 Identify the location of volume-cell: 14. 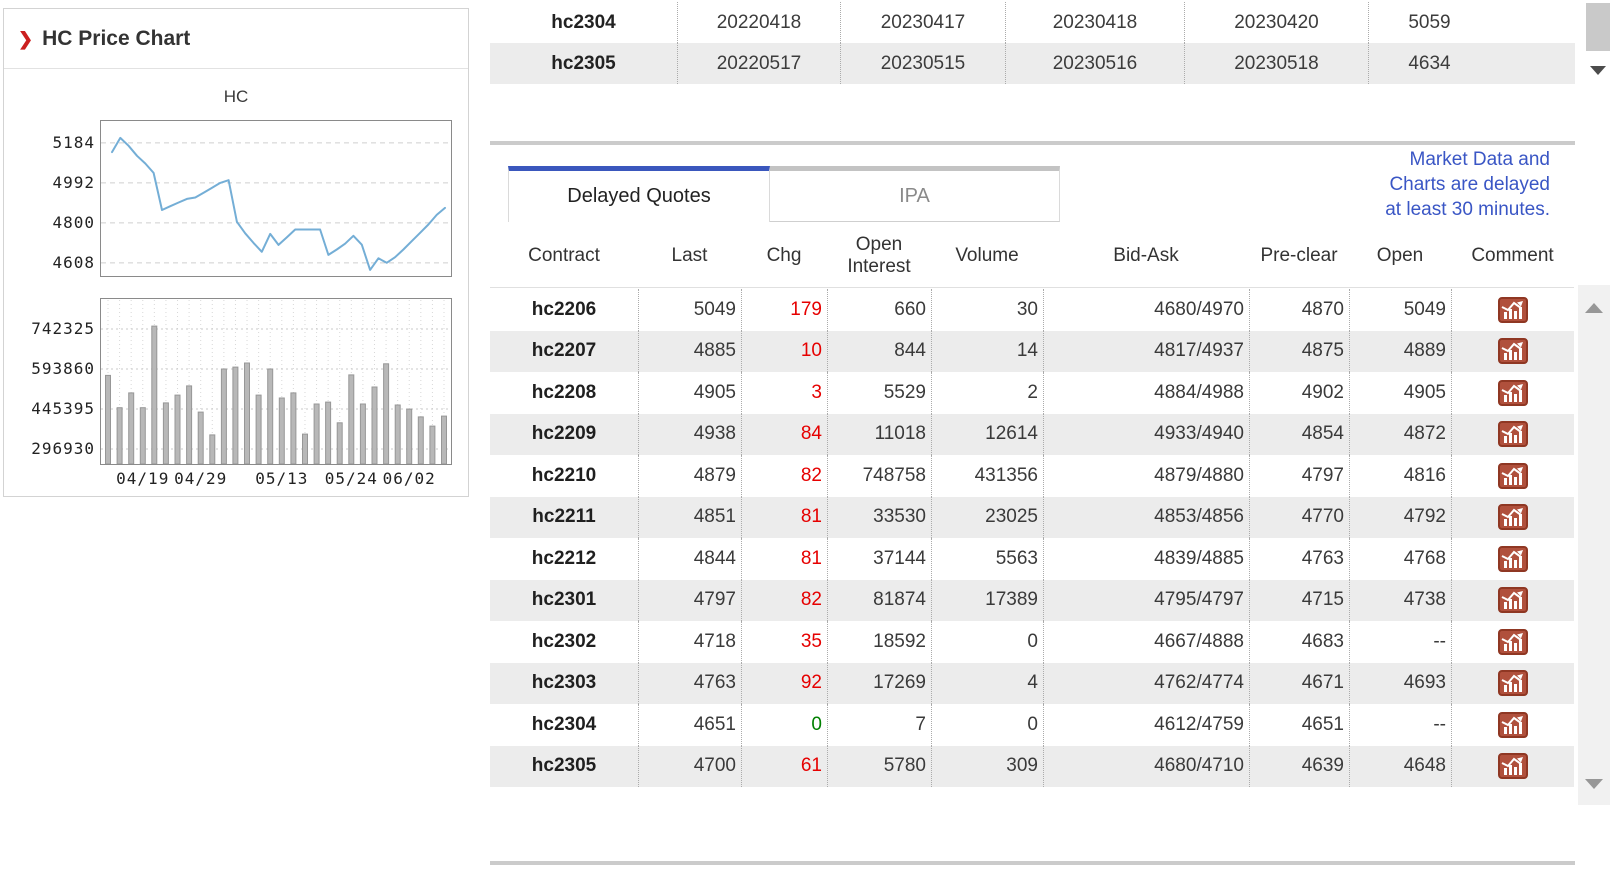
(987, 351).